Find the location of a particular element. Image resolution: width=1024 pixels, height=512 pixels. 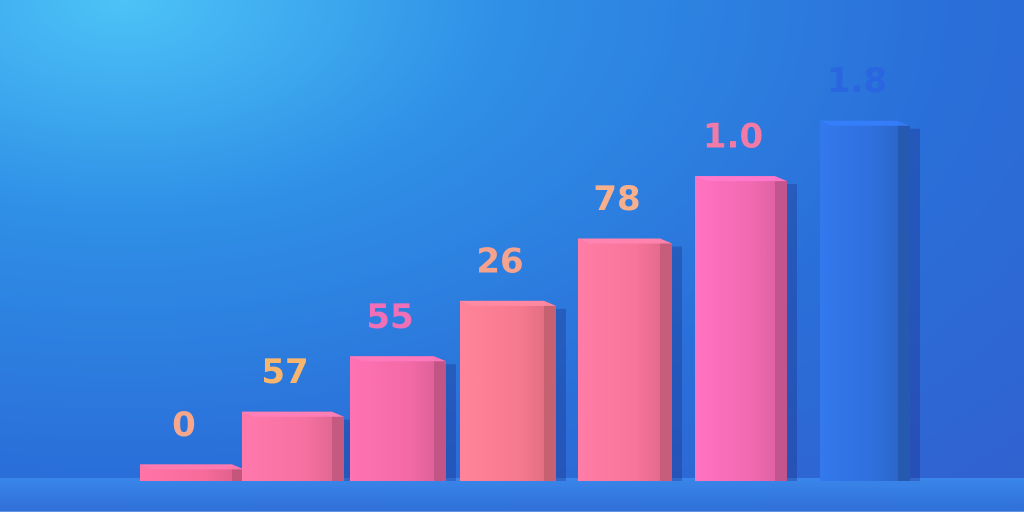

bar-value-label: 78 is located at coordinates (616, 199).